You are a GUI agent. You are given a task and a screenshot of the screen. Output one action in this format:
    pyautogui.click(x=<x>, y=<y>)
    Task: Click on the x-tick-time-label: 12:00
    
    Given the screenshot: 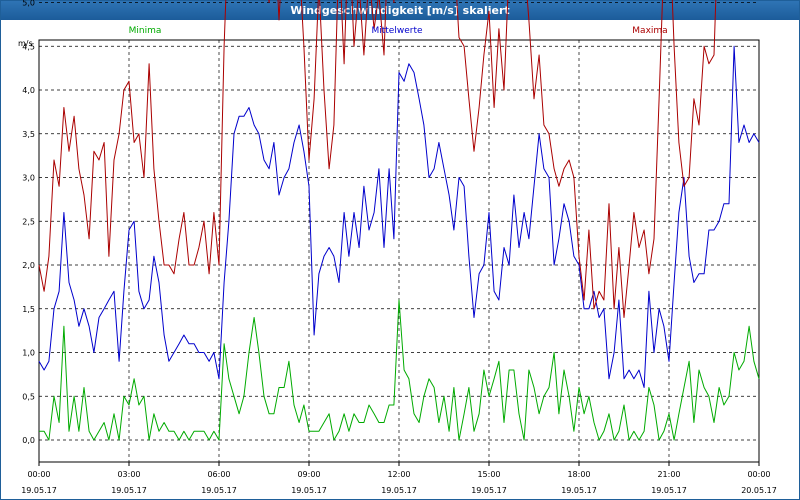 What is the action you would take?
    pyautogui.click(x=398, y=474)
    